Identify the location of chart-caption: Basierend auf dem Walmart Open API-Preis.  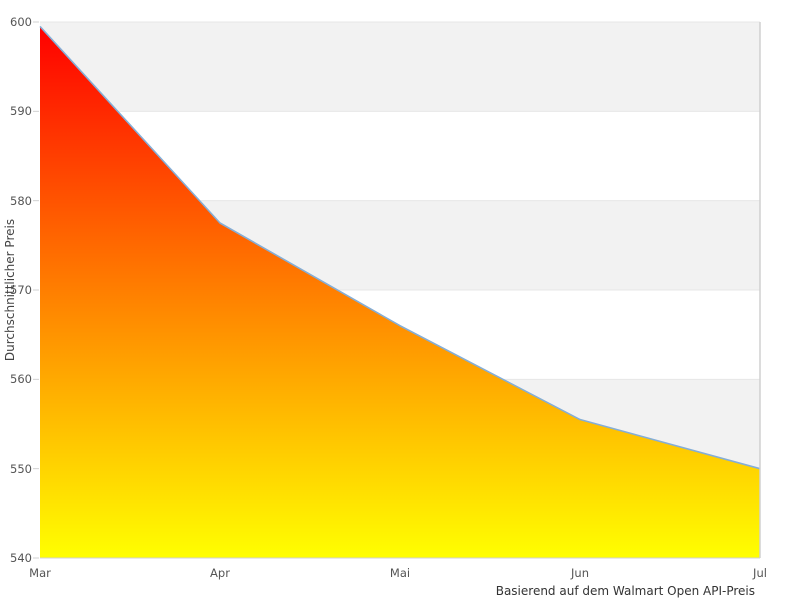
(625, 591).